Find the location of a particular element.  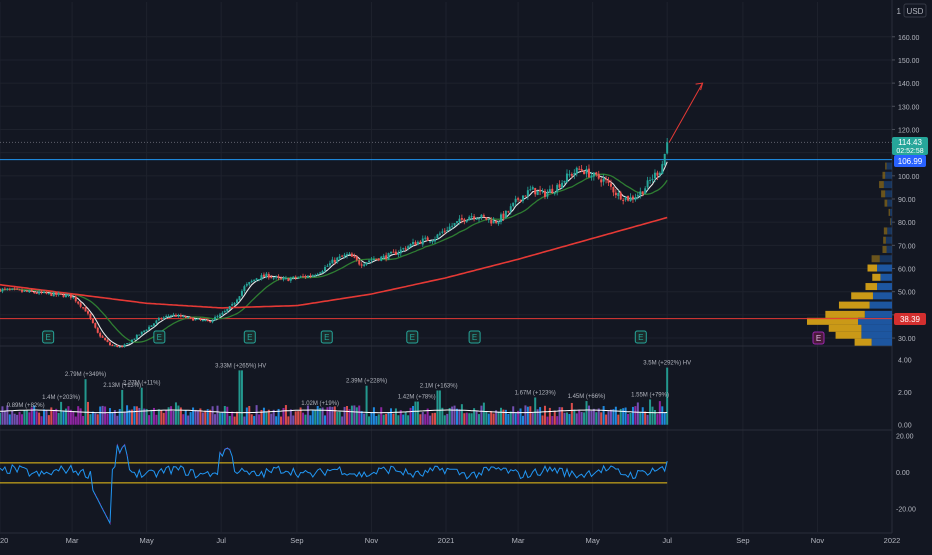

price-tick-label: 130.00 is located at coordinates (909, 107).